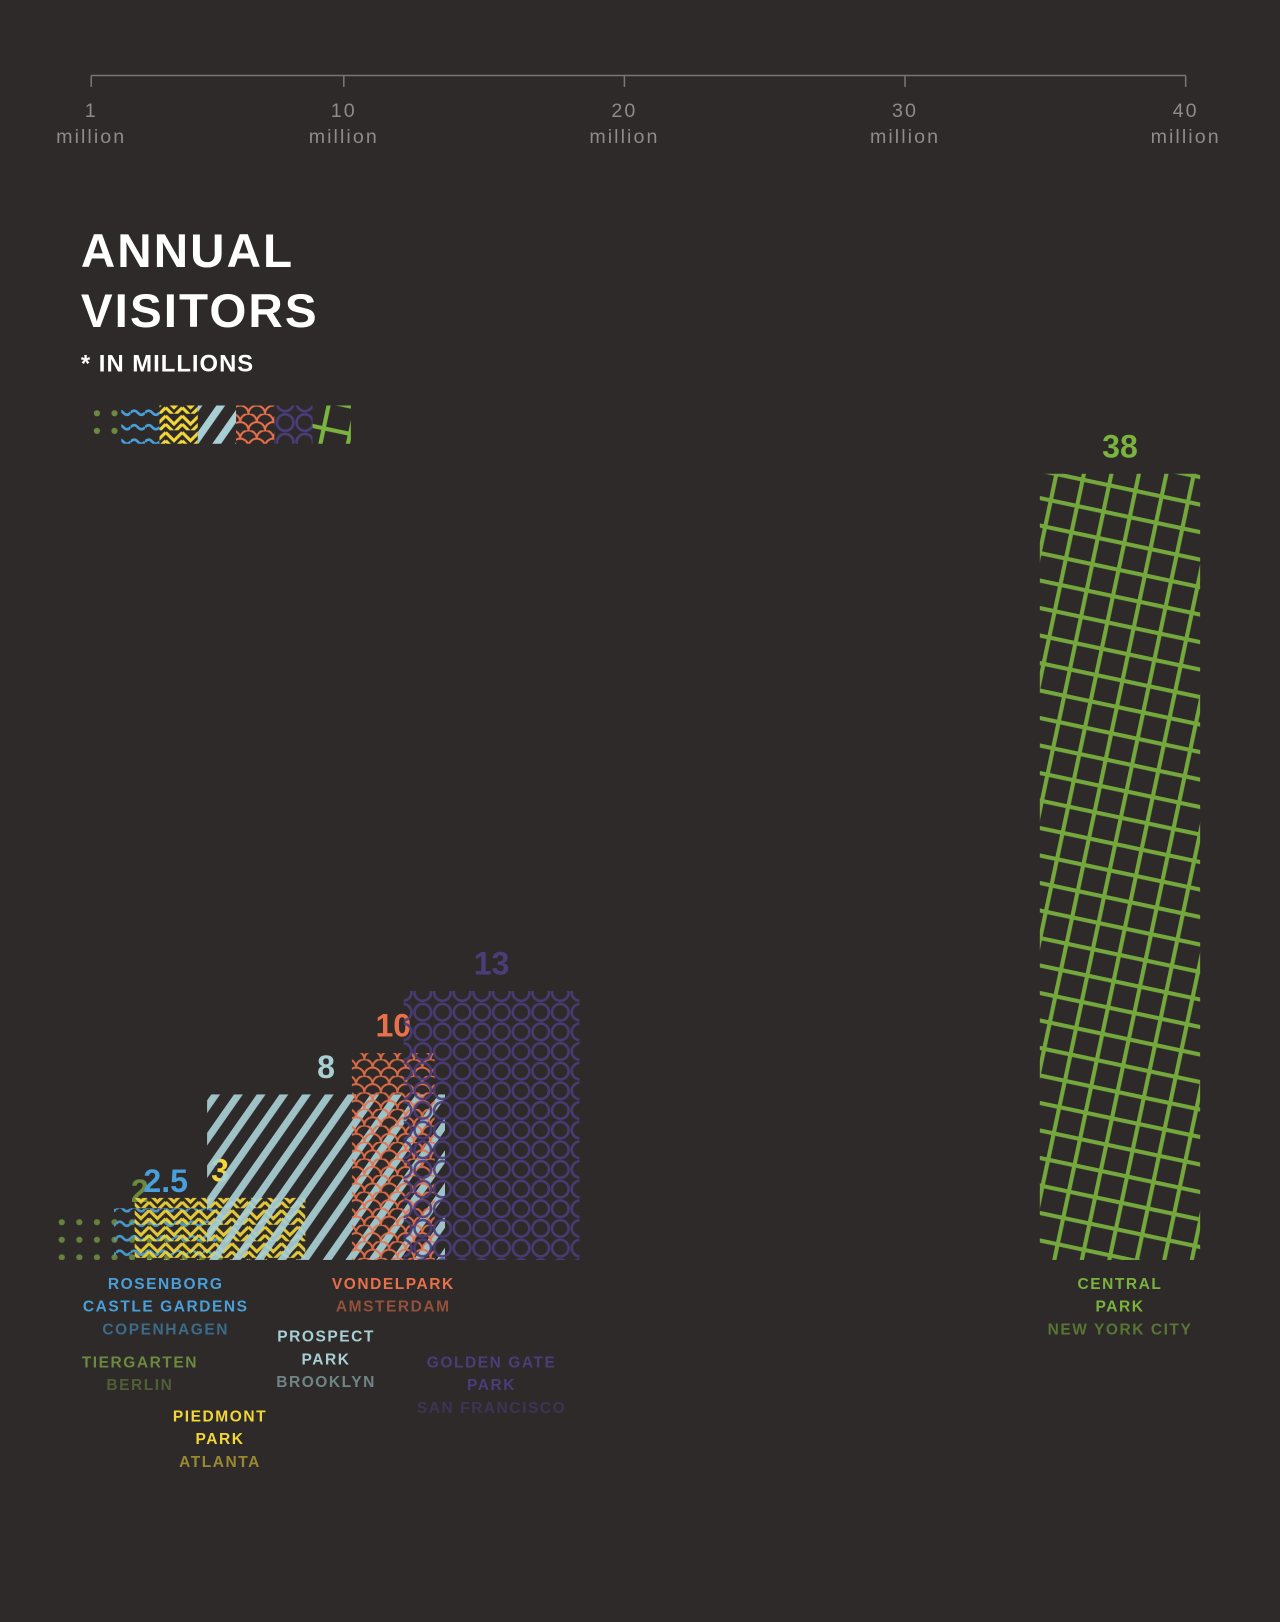 The image size is (1280, 1622). Describe the element at coordinates (344, 111) in the screenshot. I see `x-tick-label: 10` at that location.